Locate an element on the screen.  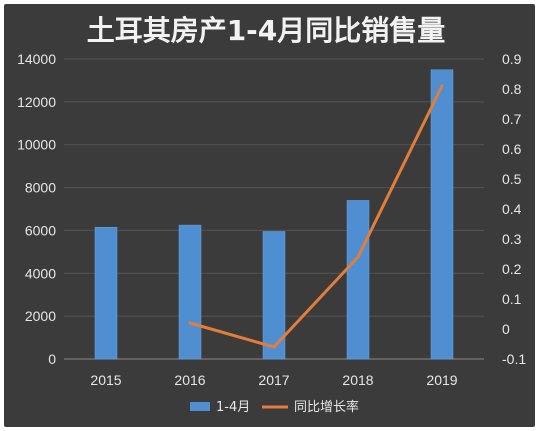
legend-swatch-bar is located at coordinates (200, 406).